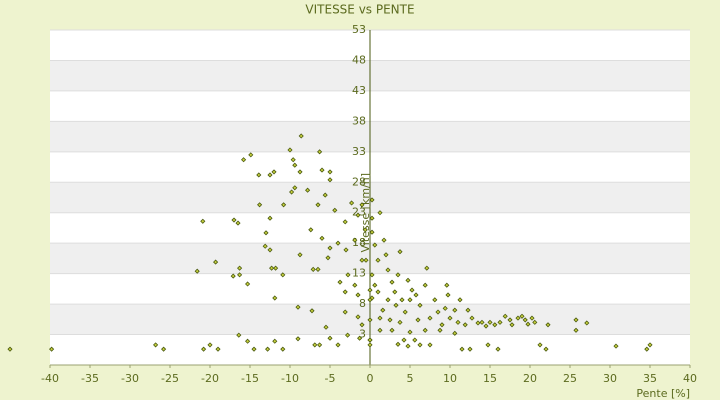 The image size is (720, 400). What do you see at coordinates (650, 378) in the screenshot?
I see `x-tick-label: 35` at bounding box center [650, 378].